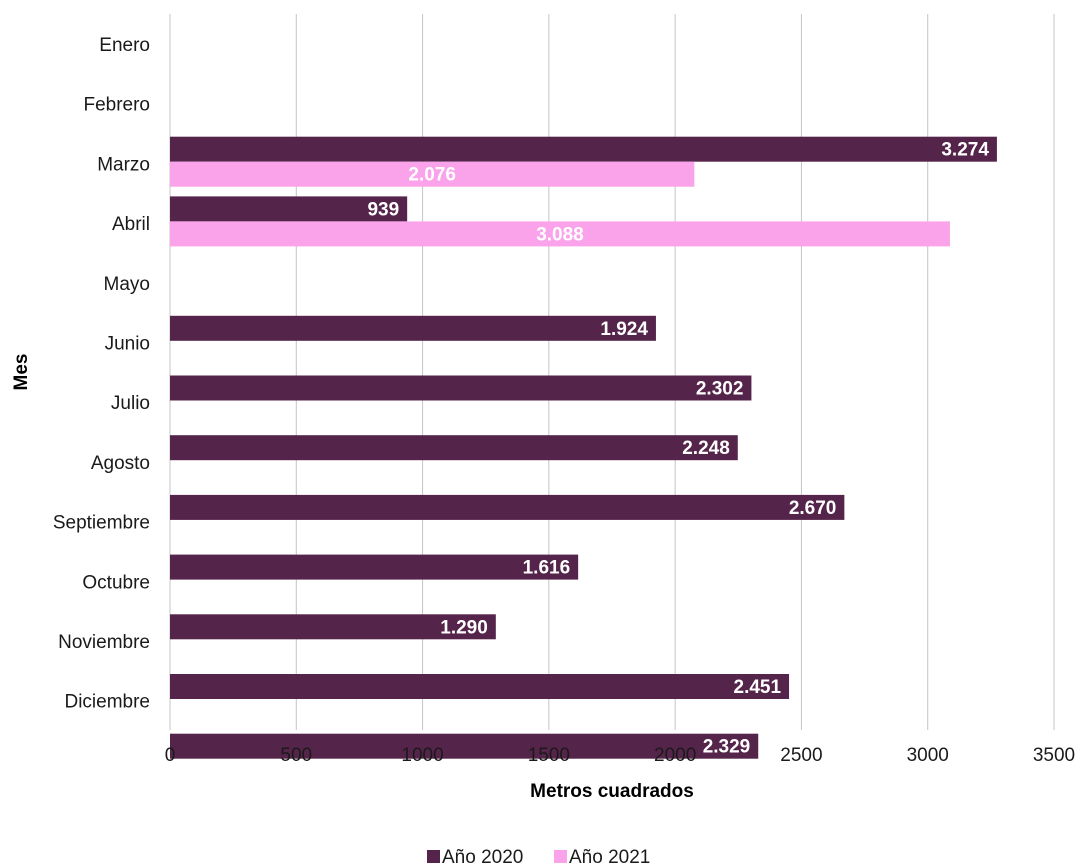 The width and height of the screenshot is (1080, 867). I want to click on x-axis-title: Metros cuadrados, so click(612, 791).